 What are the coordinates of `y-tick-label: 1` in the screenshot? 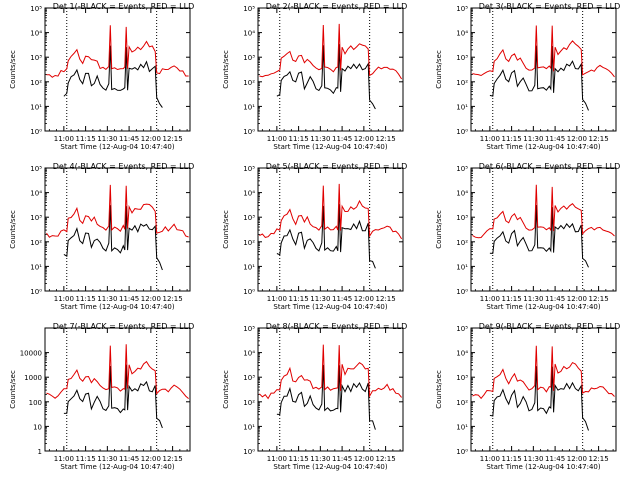 It's located at (40, 452).